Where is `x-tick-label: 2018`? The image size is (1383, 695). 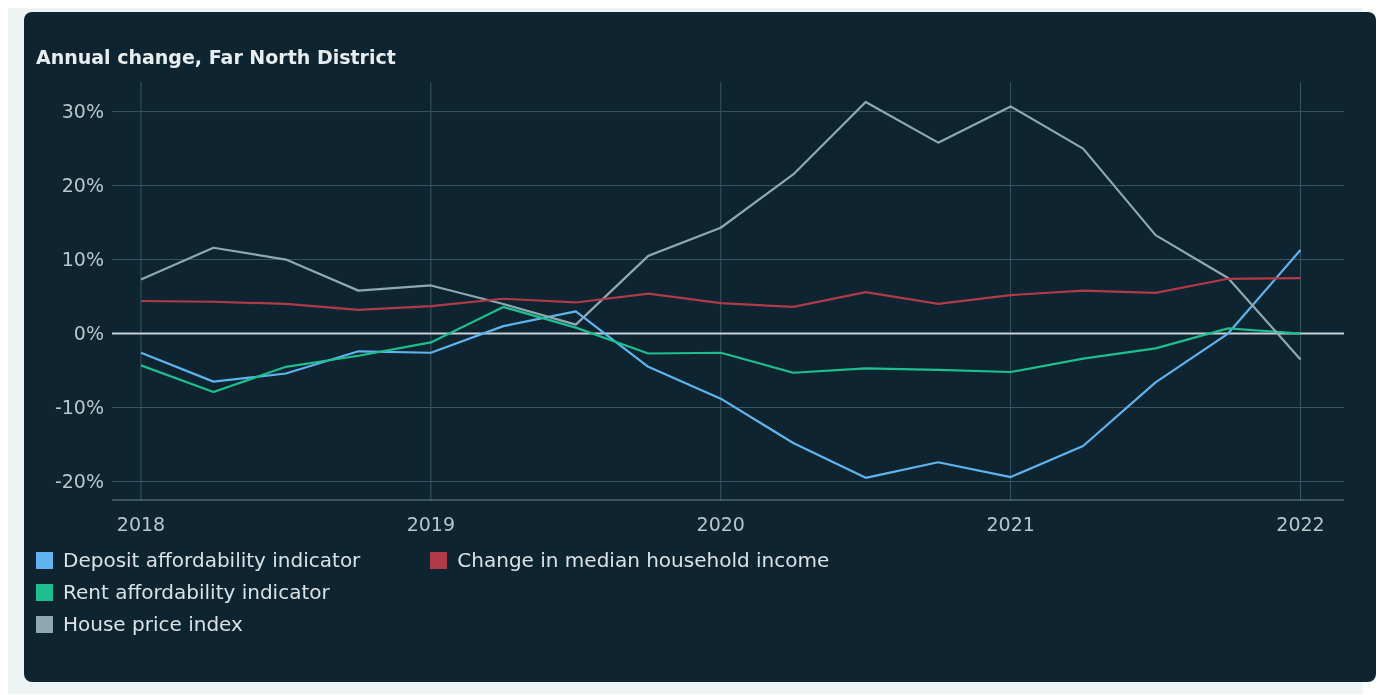 x-tick-label: 2018 is located at coordinates (141, 524).